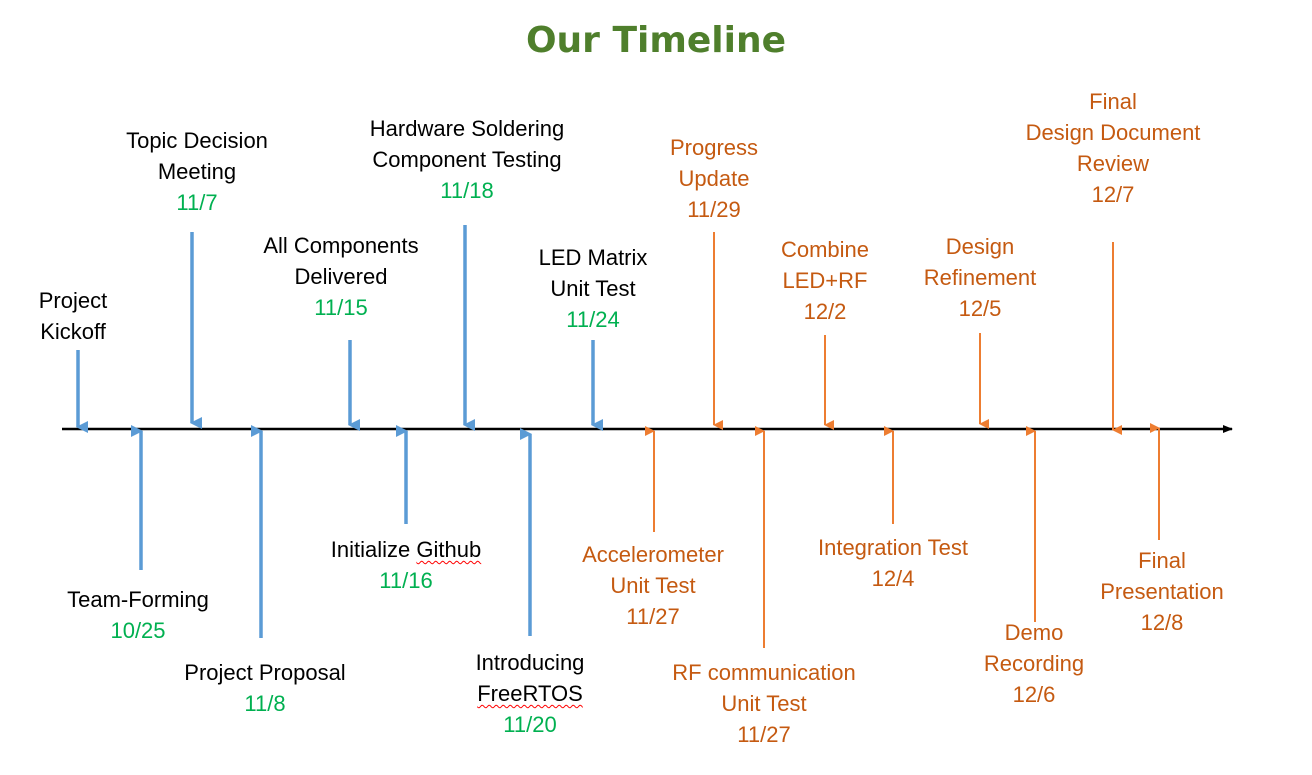 The image size is (1312, 775). I want to click on event-label: Project Proposal 11/8, so click(265, 688).